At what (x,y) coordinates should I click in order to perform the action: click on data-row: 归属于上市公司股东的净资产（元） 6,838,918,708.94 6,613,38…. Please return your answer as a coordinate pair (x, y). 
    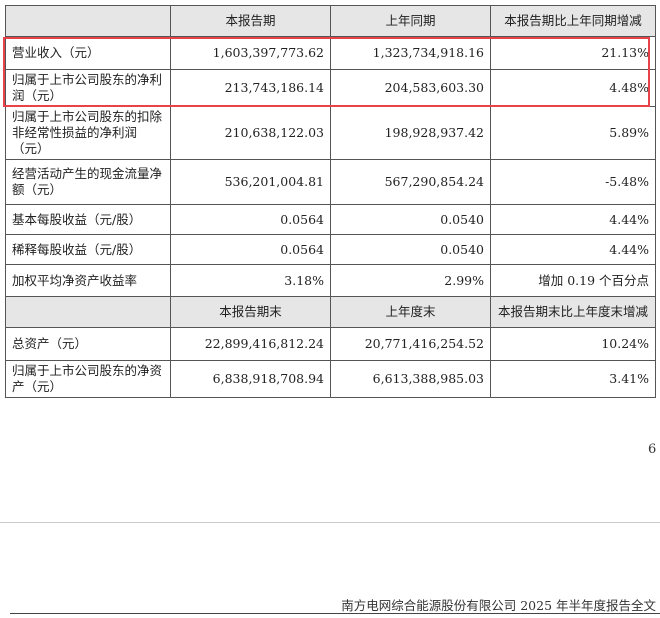
    Looking at the image, I should click on (330, 379).